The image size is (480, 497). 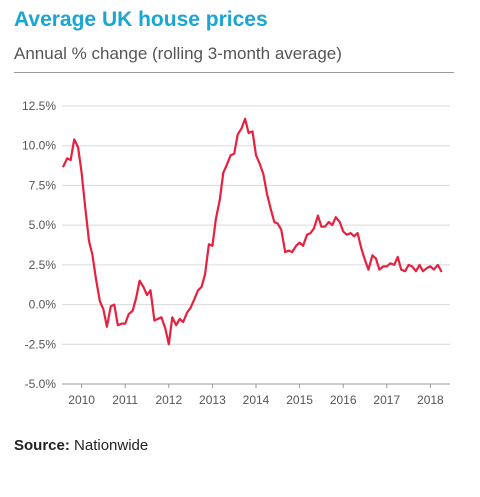 What do you see at coordinates (42, 445) in the screenshot?
I see `source-label: Source:` at bounding box center [42, 445].